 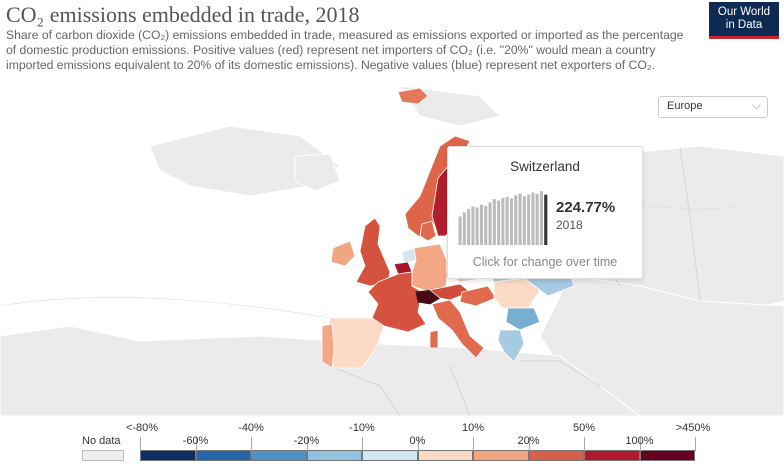 What do you see at coordinates (413, 96) in the screenshot?
I see `country-iceland` at bounding box center [413, 96].